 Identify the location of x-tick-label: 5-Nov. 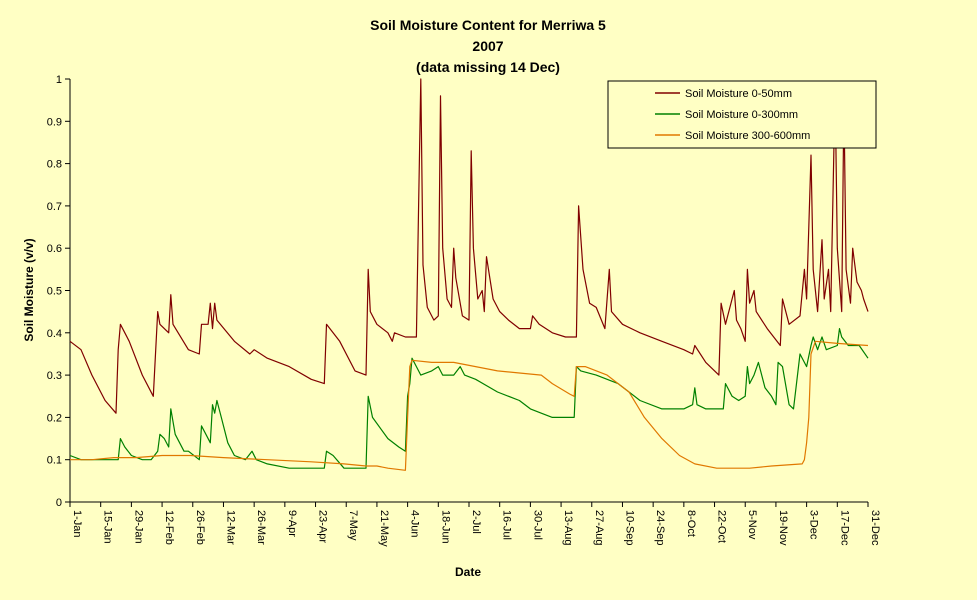
(752, 525).